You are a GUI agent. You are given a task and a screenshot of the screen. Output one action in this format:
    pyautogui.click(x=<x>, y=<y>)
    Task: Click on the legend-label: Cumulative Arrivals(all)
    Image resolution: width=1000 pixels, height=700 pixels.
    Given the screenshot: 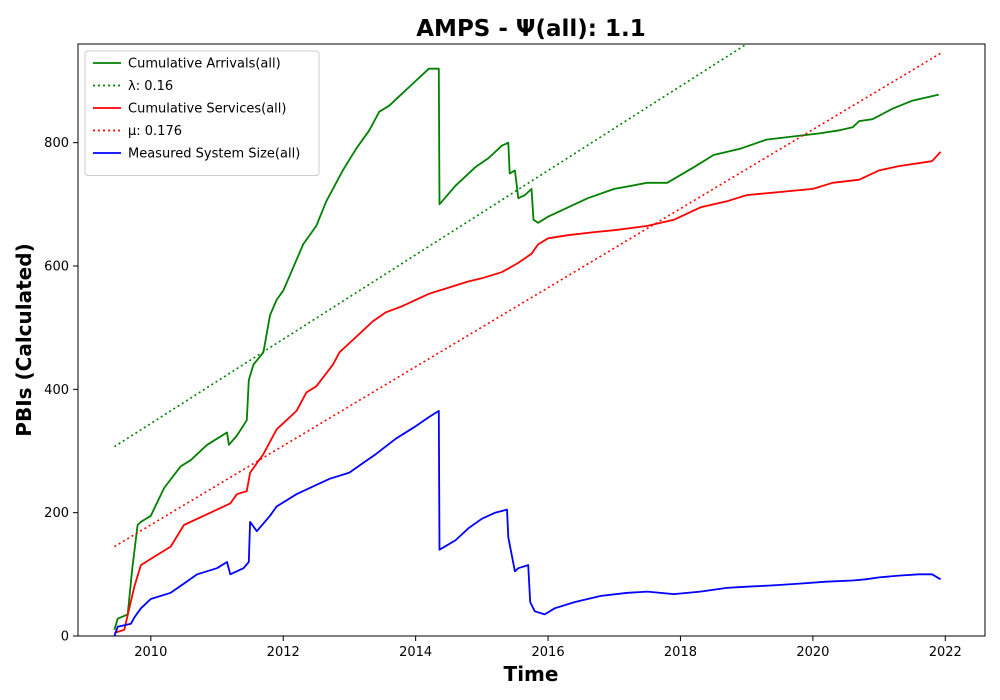 What is the action you would take?
    pyautogui.click(x=204, y=64)
    